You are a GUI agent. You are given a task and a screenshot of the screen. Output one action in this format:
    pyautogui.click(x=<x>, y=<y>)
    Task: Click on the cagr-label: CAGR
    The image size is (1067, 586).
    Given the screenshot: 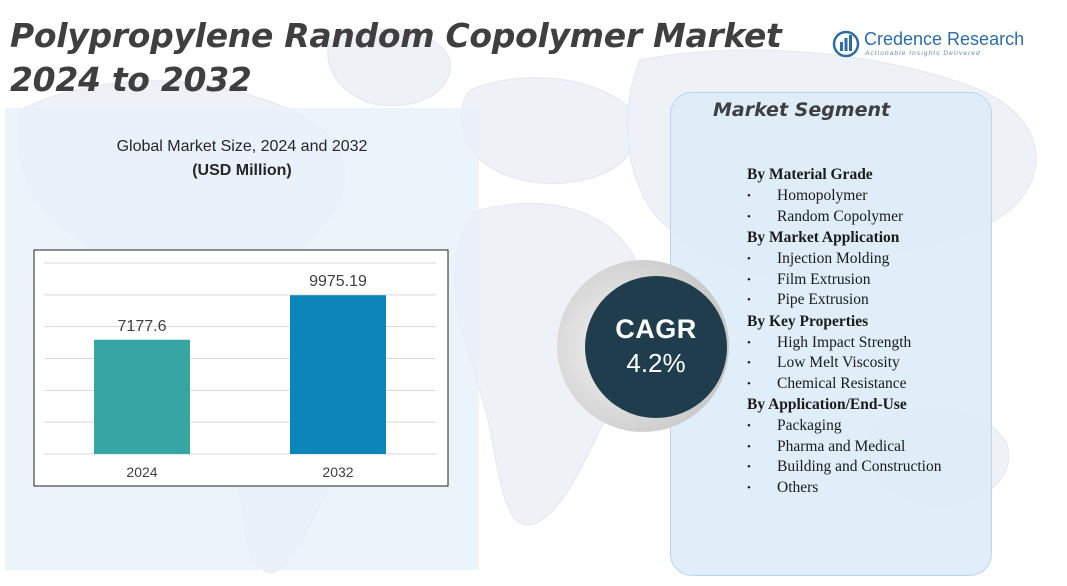 What is the action you would take?
    pyautogui.click(x=656, y=329)
    